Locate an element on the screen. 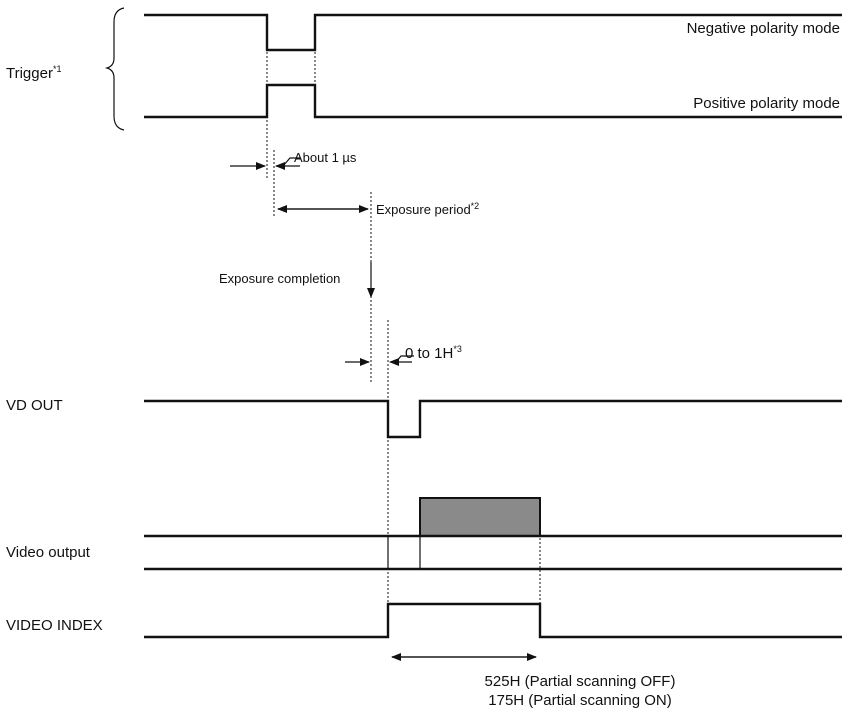  about-1us-leader is located at coordinates (291, 162).